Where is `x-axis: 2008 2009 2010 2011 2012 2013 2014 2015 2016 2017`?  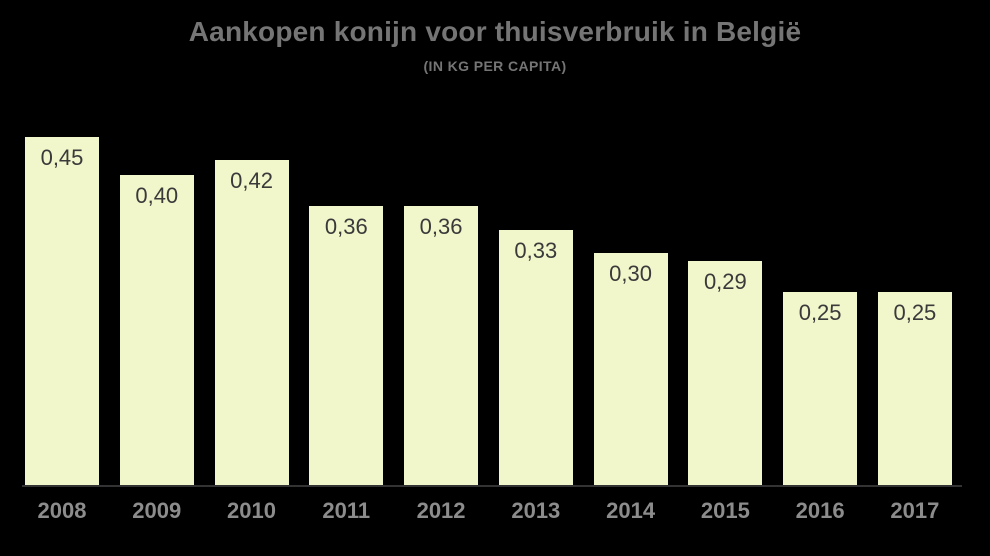 x-axis: 2008 2009 2010 2011 2012 2013 2014 2015 2016 2017 is located at coordinates (492, 511).